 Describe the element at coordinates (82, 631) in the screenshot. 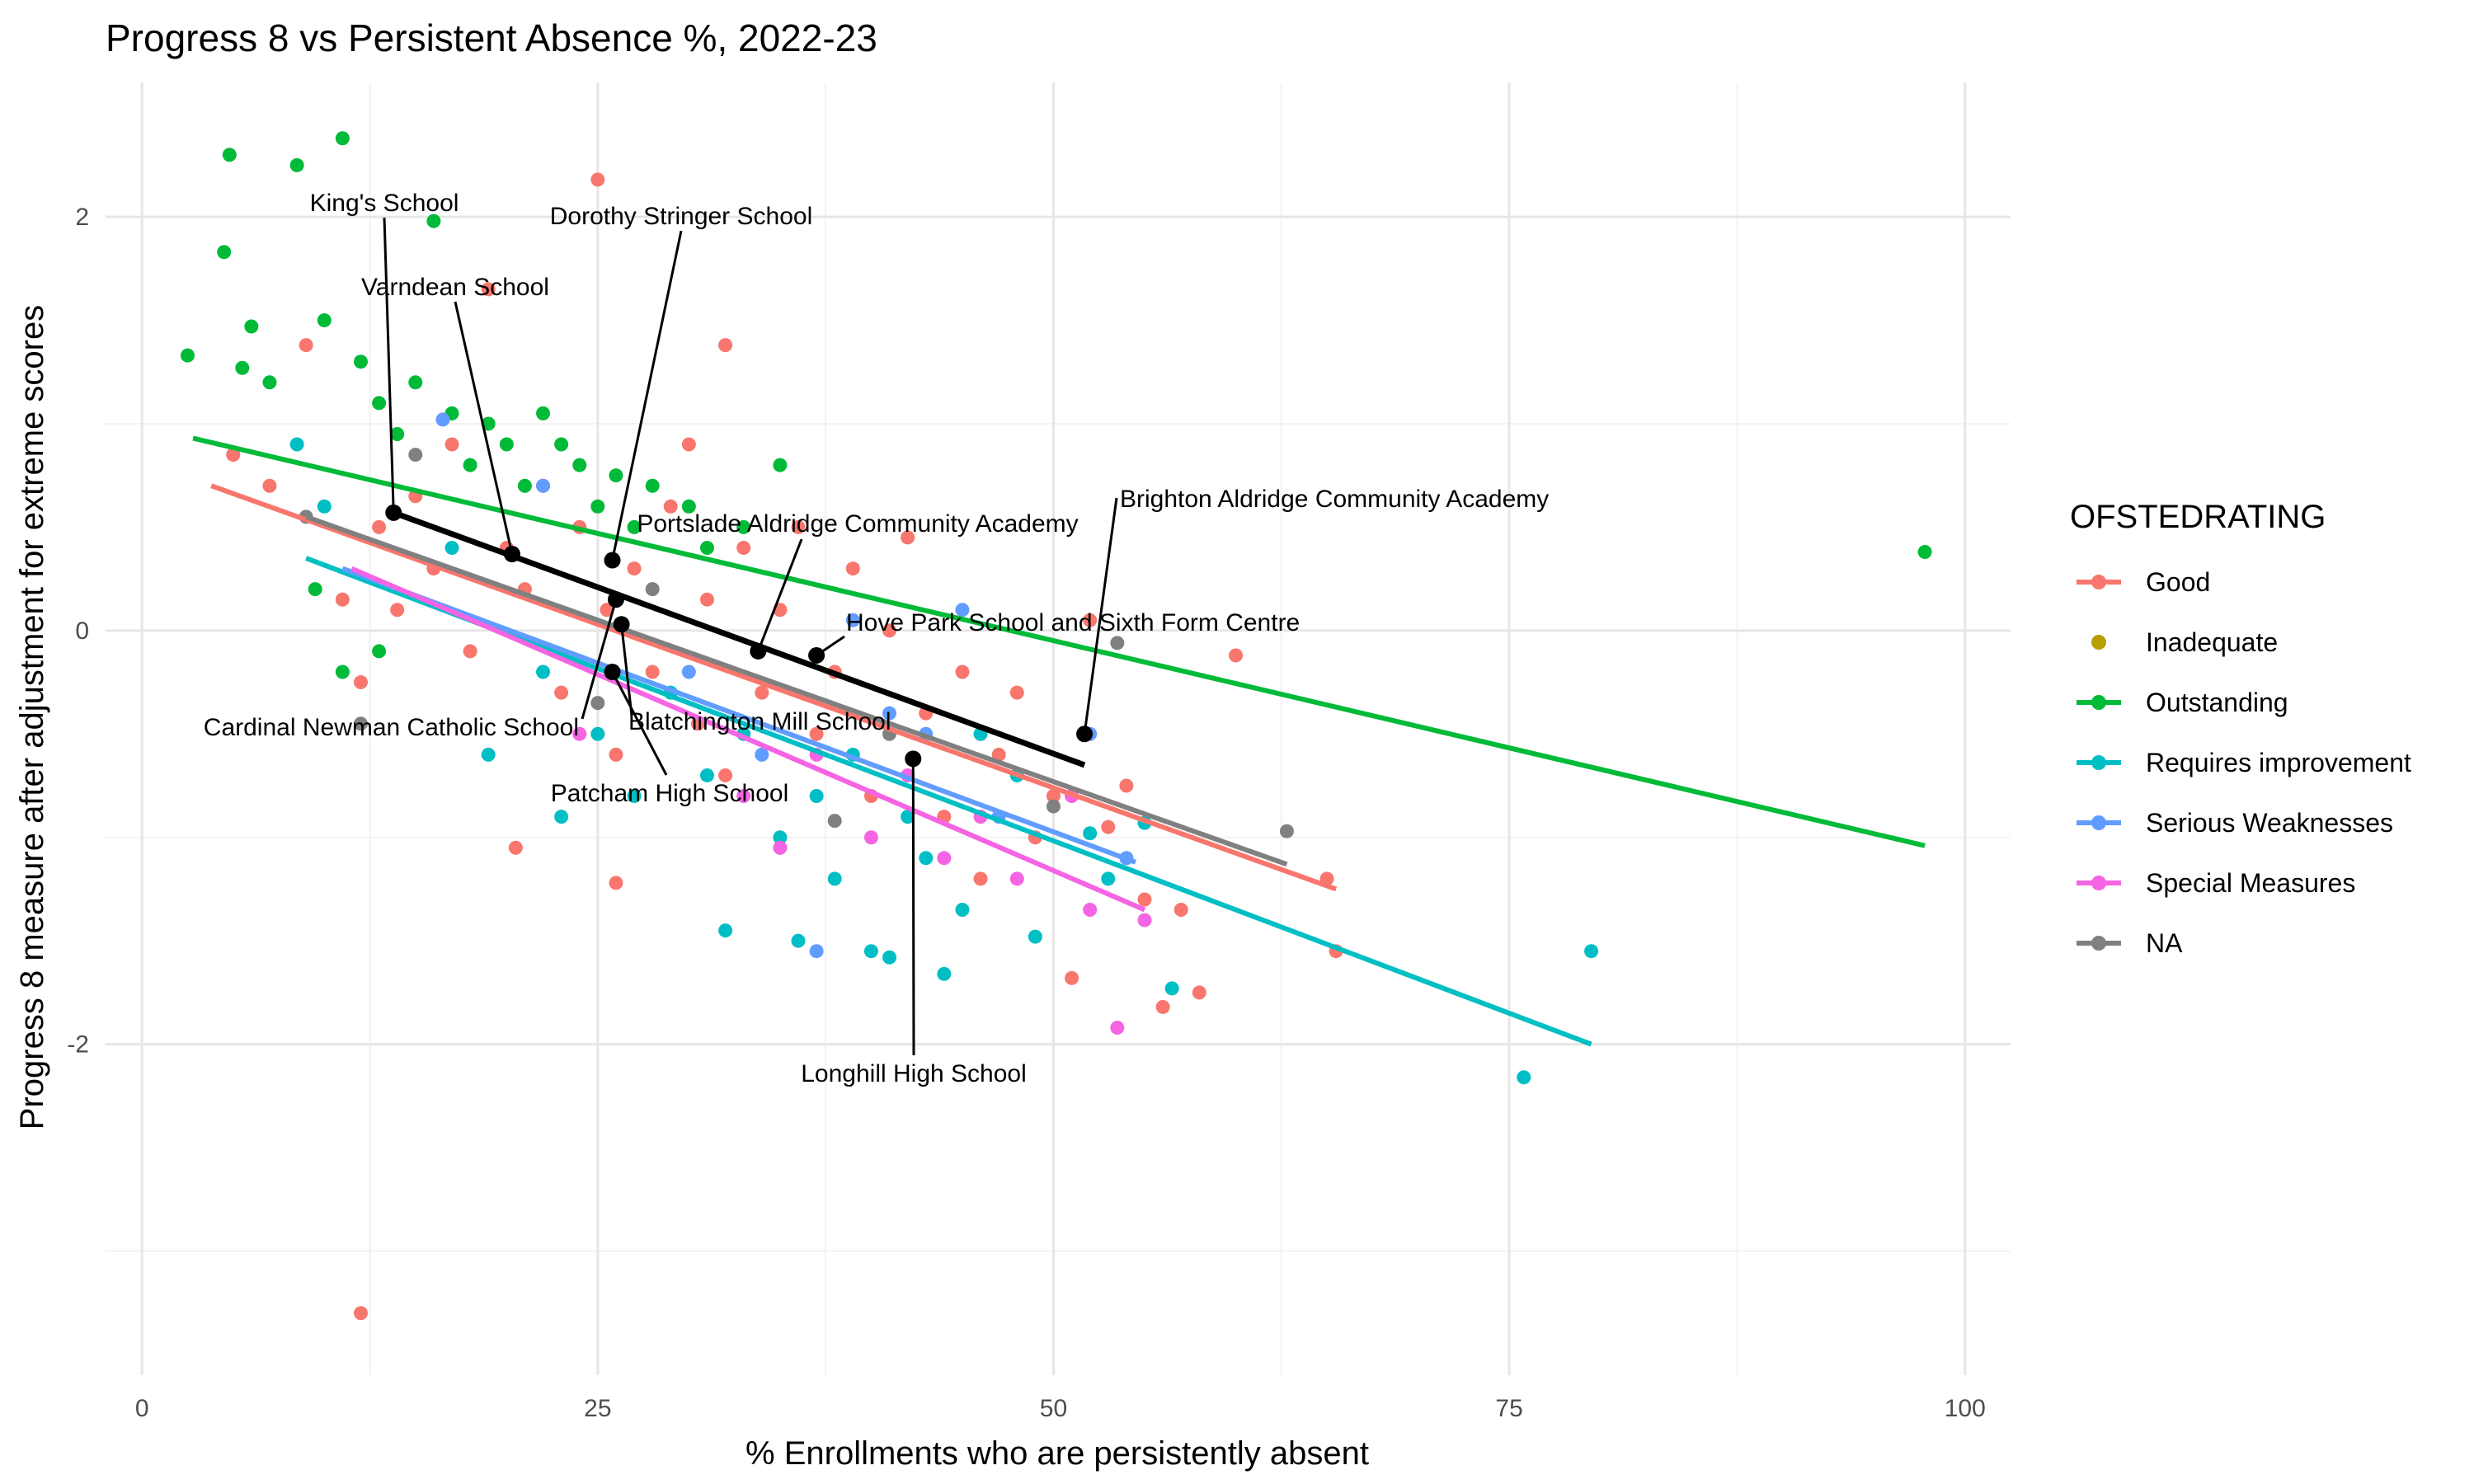

I see `y-tick-label: 0` at that location.